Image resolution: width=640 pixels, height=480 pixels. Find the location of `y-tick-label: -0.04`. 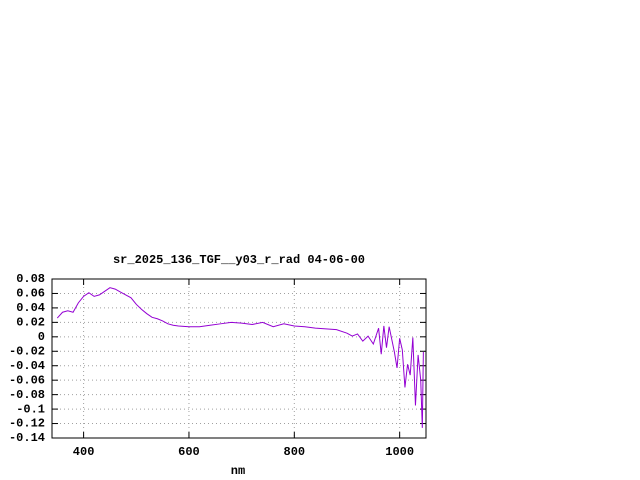

y-tick-label: -0.04 is located at coordinates (27, 366).